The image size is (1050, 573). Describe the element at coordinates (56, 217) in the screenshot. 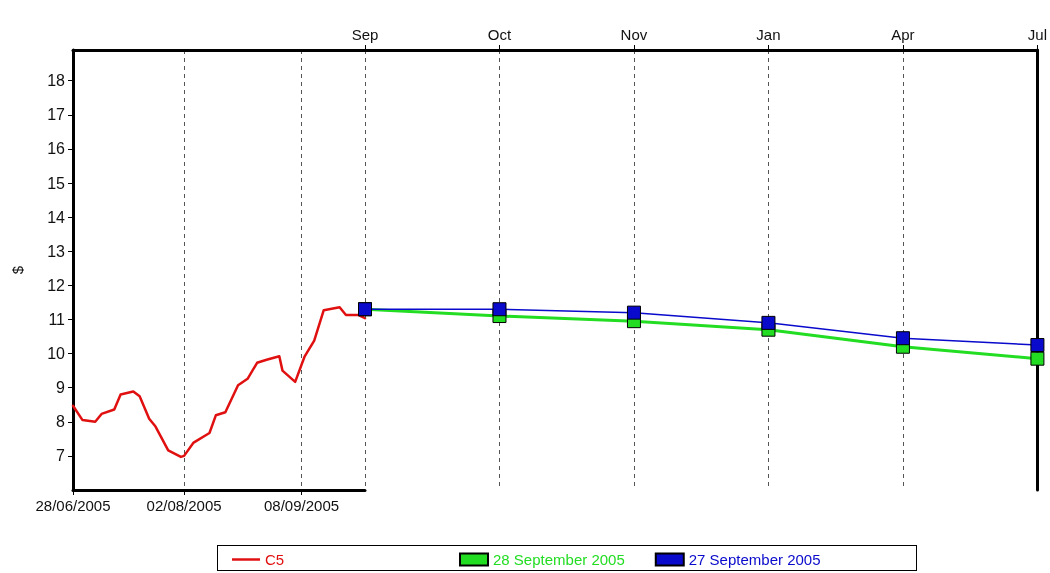

I see `y-tick-label: 14` at that location.